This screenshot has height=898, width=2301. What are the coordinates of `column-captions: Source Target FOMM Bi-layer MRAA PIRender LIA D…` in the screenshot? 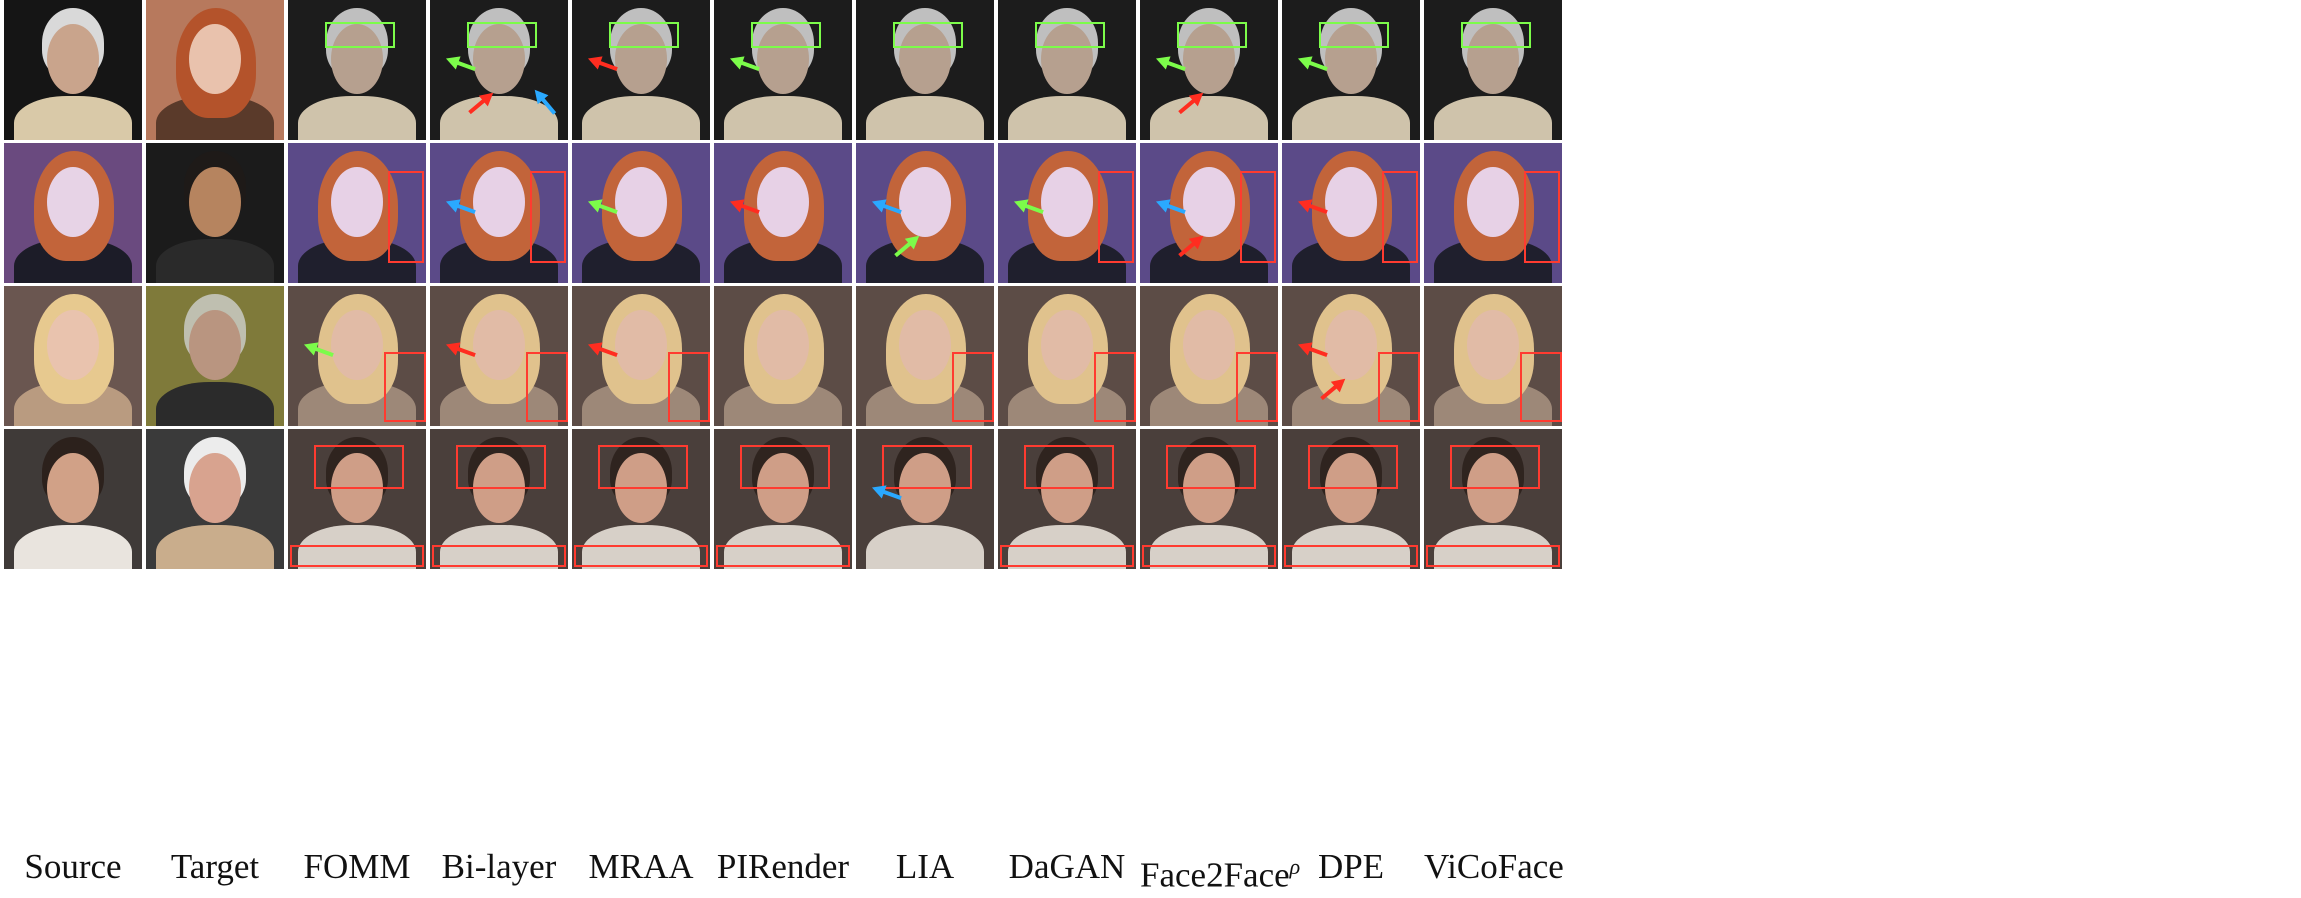 It's located at (1150, 871).